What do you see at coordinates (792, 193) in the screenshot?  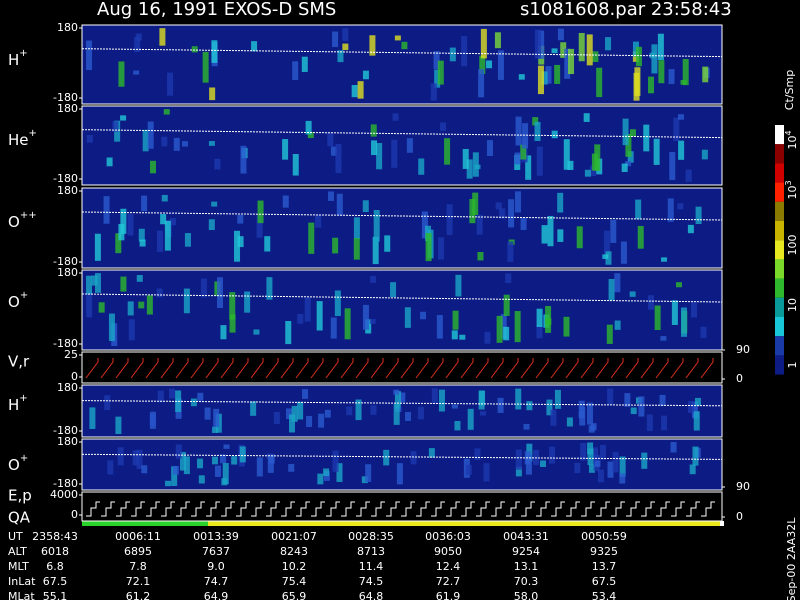 I see `tick-base: 10` at bounding box center [792, 193].